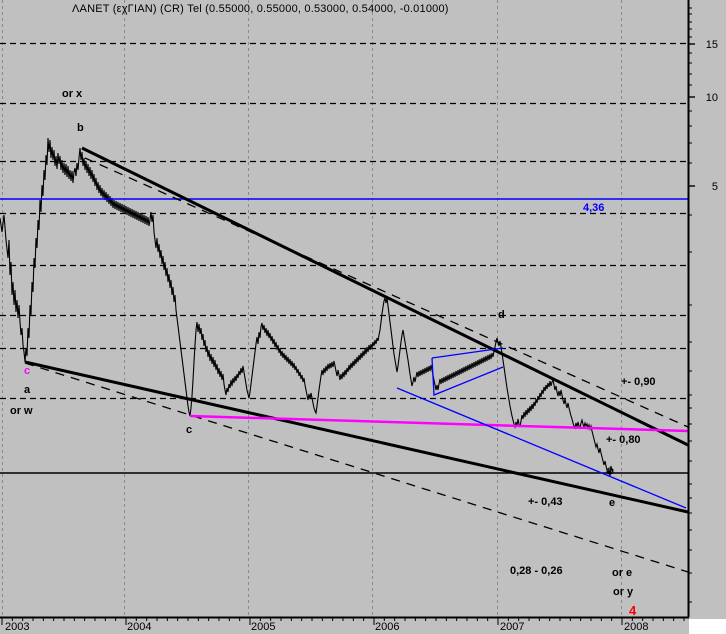 The image size is (726, 634). What do you see at coordinates (501, 315) in the screenshot?
I see `annotation-d: d` at bounding box center [501, 315].